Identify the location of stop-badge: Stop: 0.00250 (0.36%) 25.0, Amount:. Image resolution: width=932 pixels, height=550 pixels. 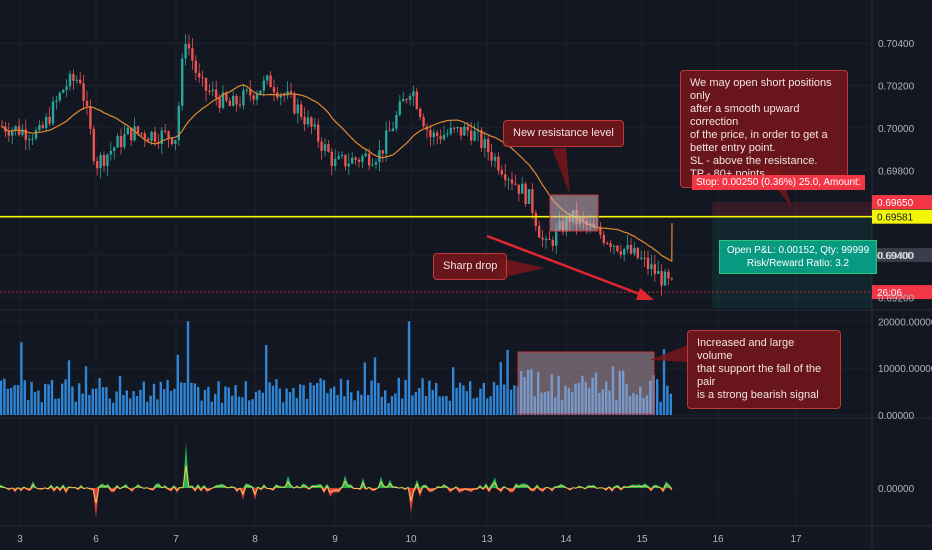
(778, 182).